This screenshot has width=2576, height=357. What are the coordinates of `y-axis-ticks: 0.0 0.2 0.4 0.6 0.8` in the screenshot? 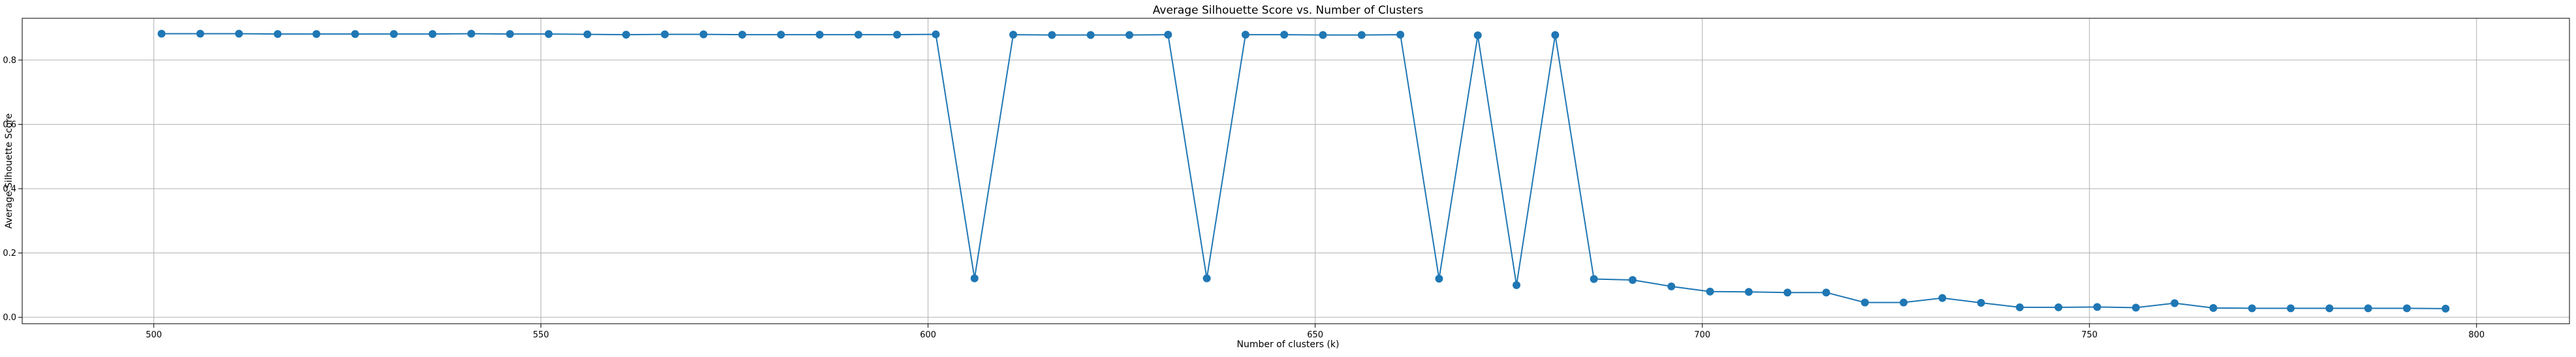 It's located at (12, 190).